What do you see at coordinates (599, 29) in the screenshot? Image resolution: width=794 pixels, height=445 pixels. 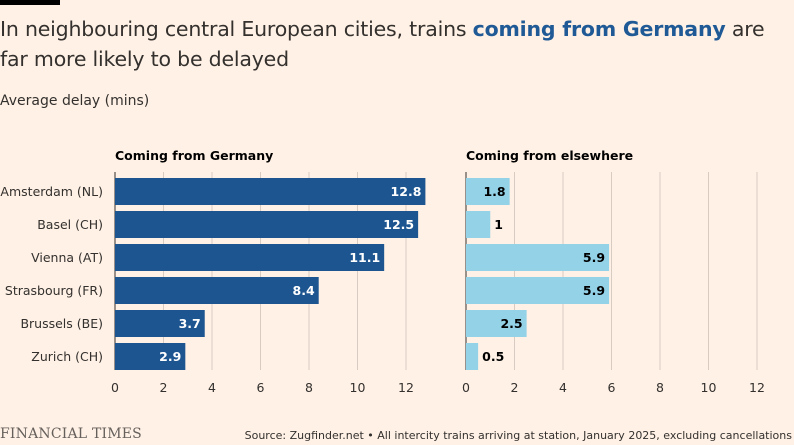 I see `title-highlight: coming from Germany` at bounding box center [599, 29].